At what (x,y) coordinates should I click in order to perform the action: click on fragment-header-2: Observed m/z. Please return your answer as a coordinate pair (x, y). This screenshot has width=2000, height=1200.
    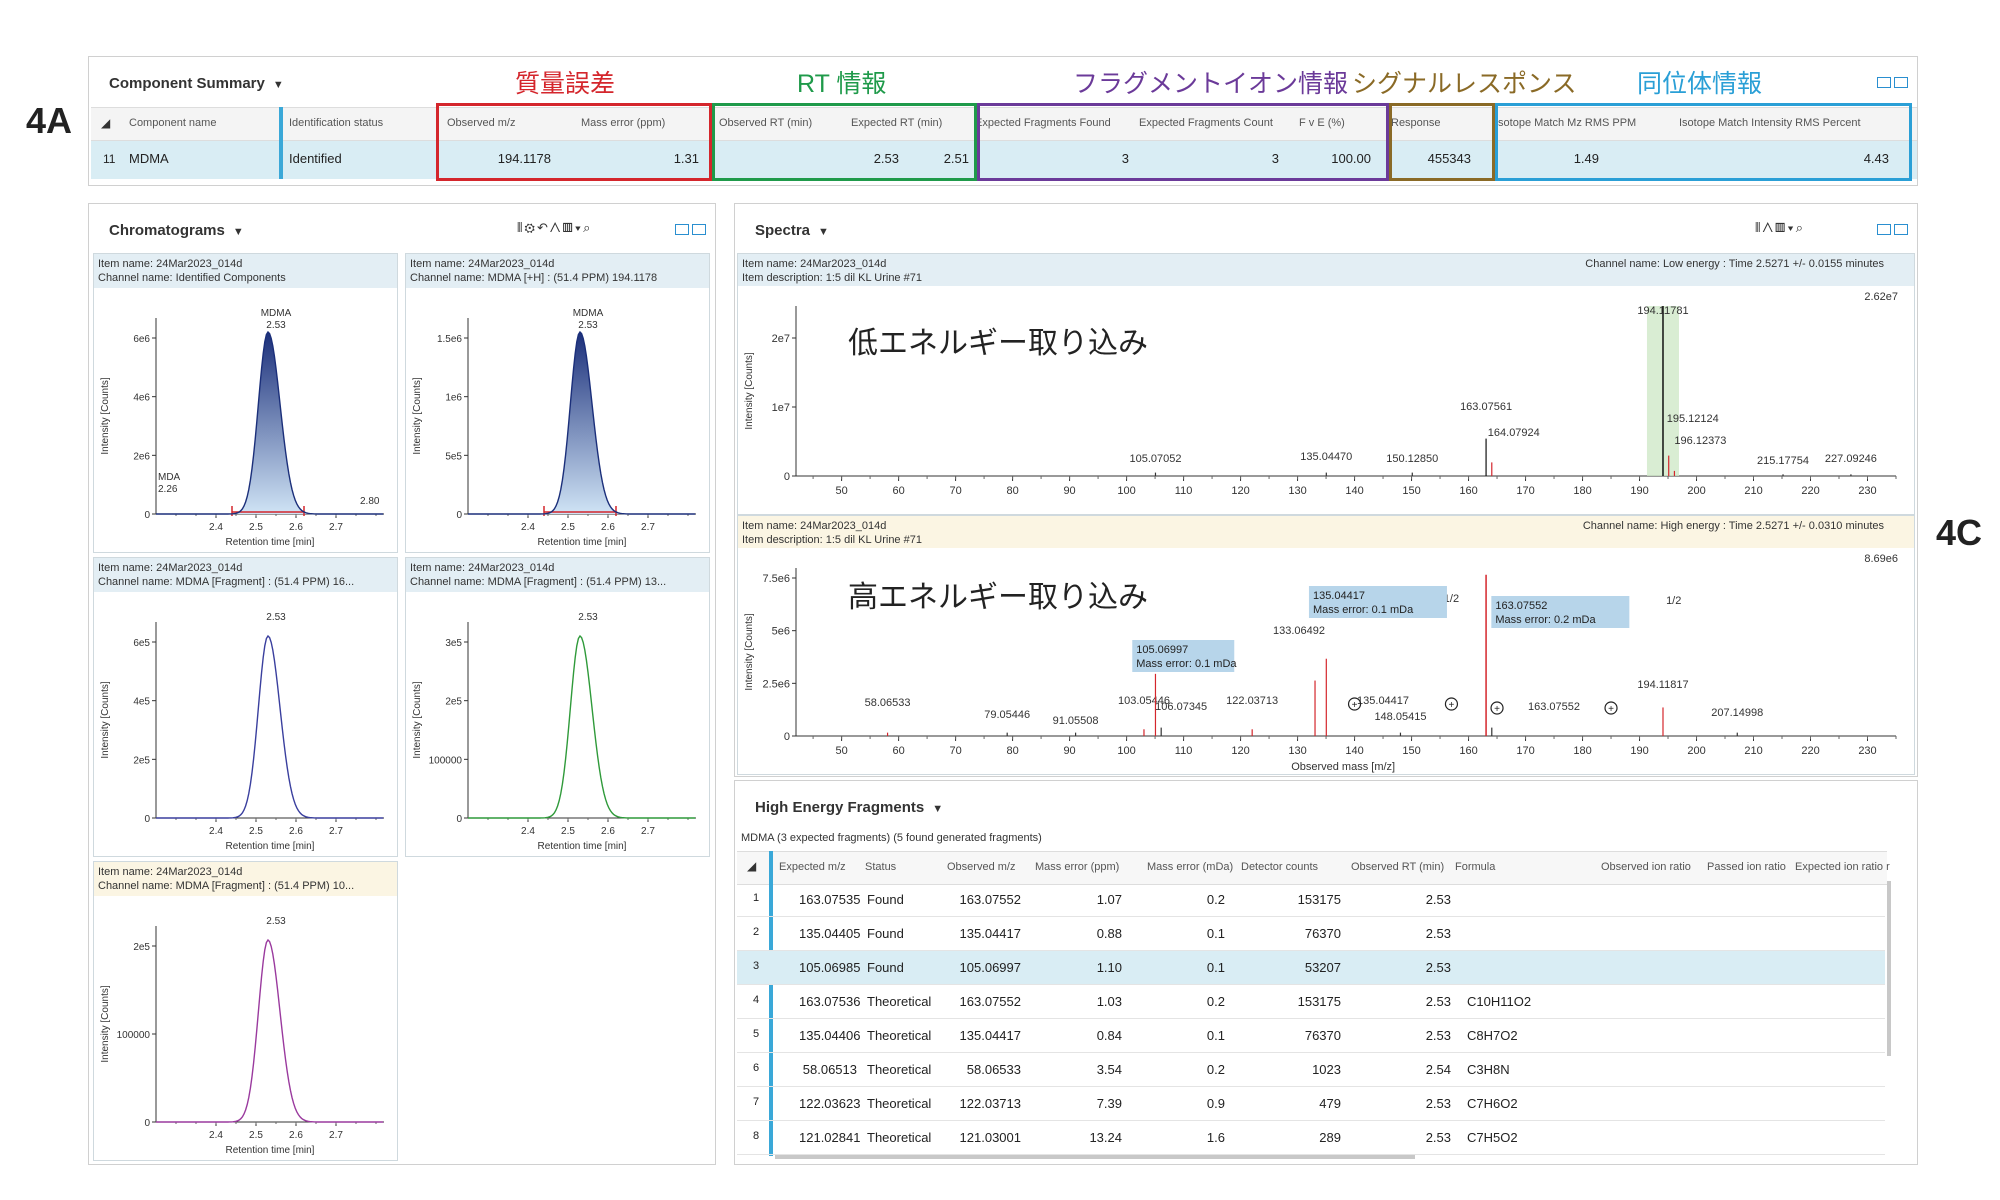
    Looking at the image, I should click on (981, 867).